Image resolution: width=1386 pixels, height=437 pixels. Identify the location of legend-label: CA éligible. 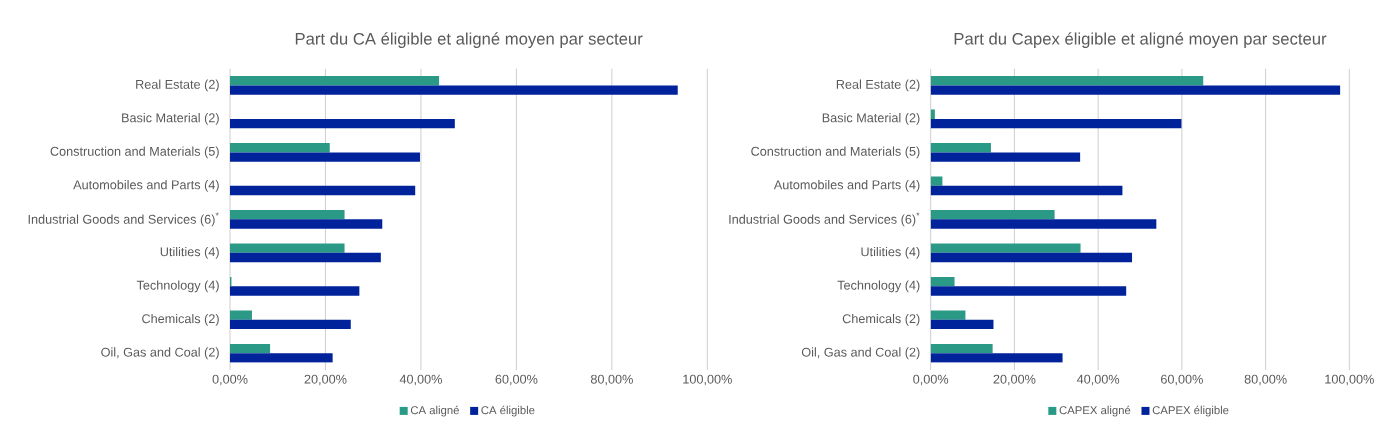
(508, 411).